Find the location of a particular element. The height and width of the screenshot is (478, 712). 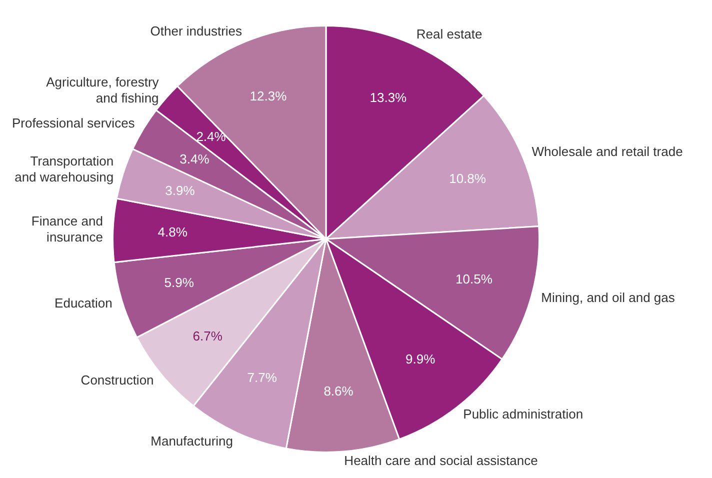

slice-label: Transportation and warehousing is located at coordinates (64, 169).